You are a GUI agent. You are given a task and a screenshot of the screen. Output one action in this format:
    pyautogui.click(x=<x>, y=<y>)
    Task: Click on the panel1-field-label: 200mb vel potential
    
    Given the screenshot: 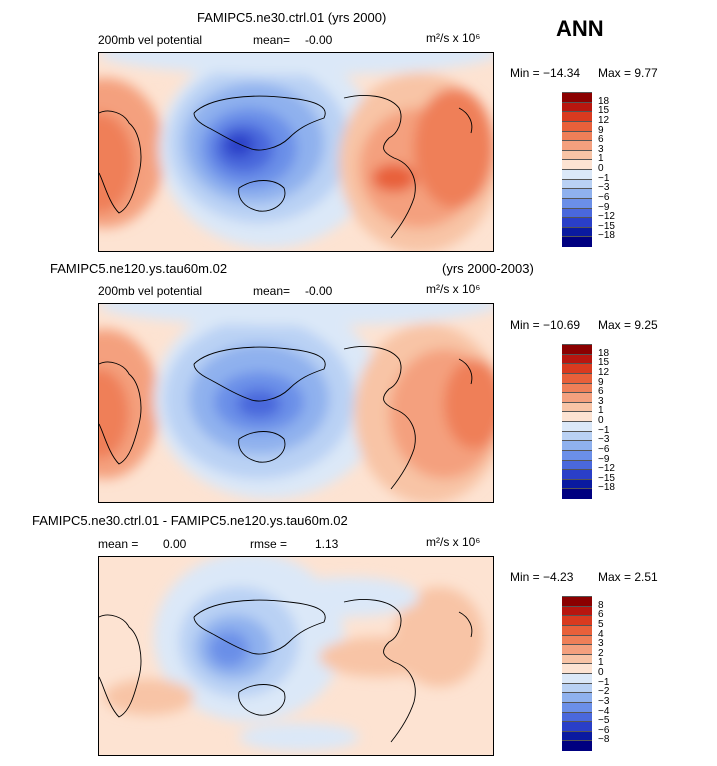 What is the action you would take?
    pyautogui.click(x=150, y=40)
    